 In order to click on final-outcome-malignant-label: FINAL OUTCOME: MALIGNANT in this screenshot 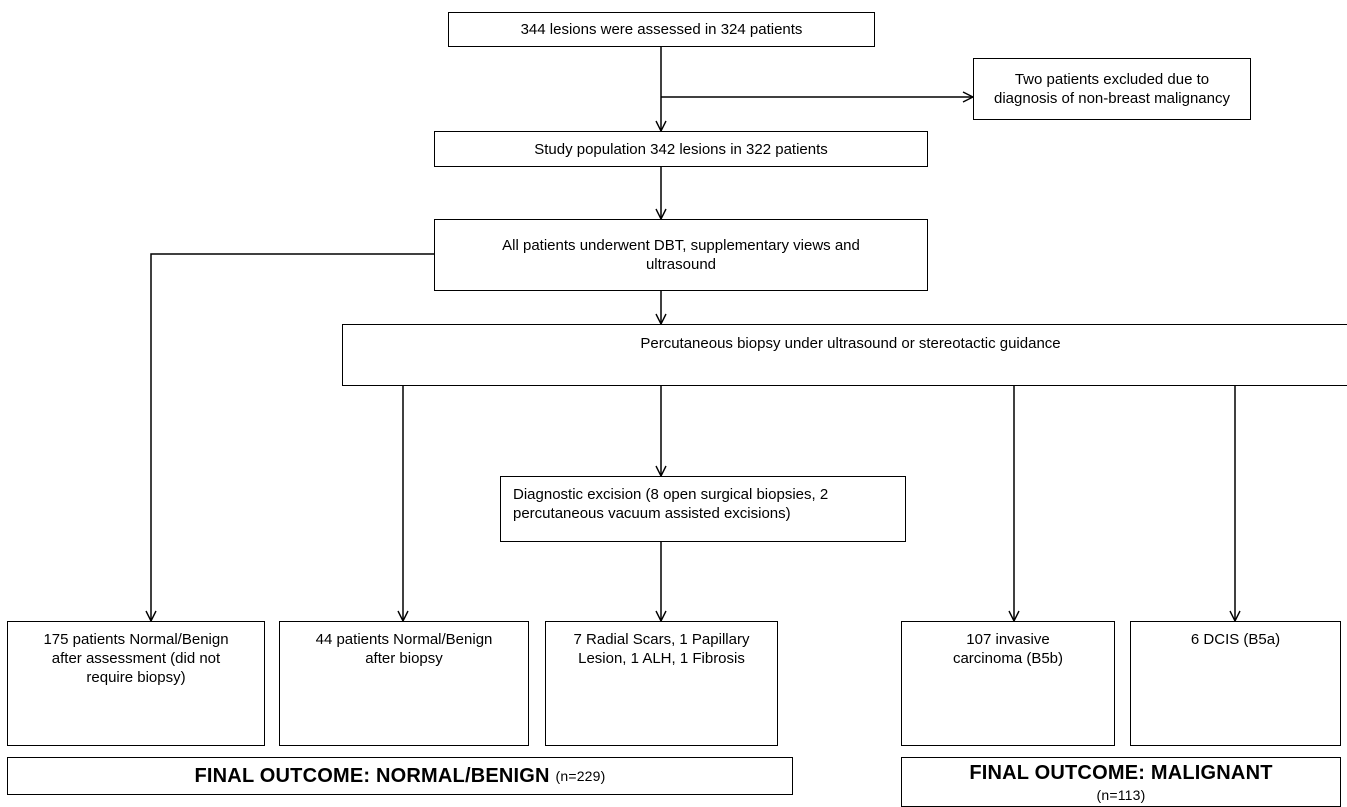, I will do `click(1121, 773)`.